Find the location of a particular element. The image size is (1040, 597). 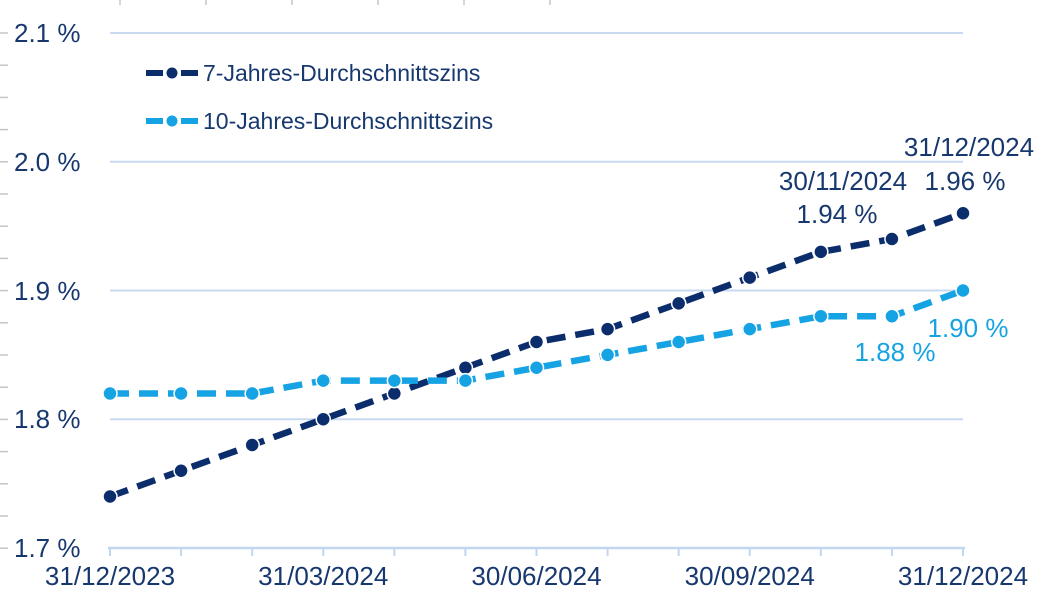

annotation-label: 1.90 % is located at coordinates (968, 328).